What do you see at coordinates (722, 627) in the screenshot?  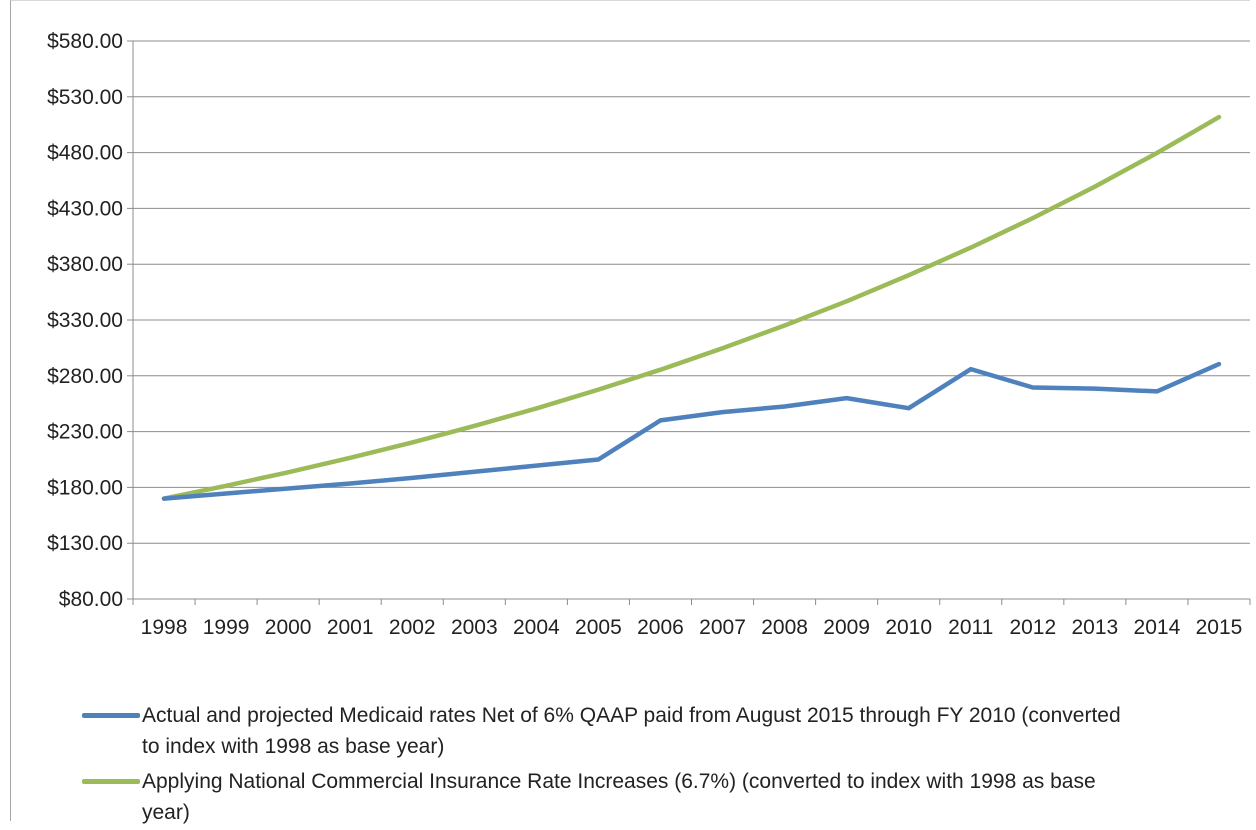 I see `x-tick-label: 2007` at bounding box center [722, 627].